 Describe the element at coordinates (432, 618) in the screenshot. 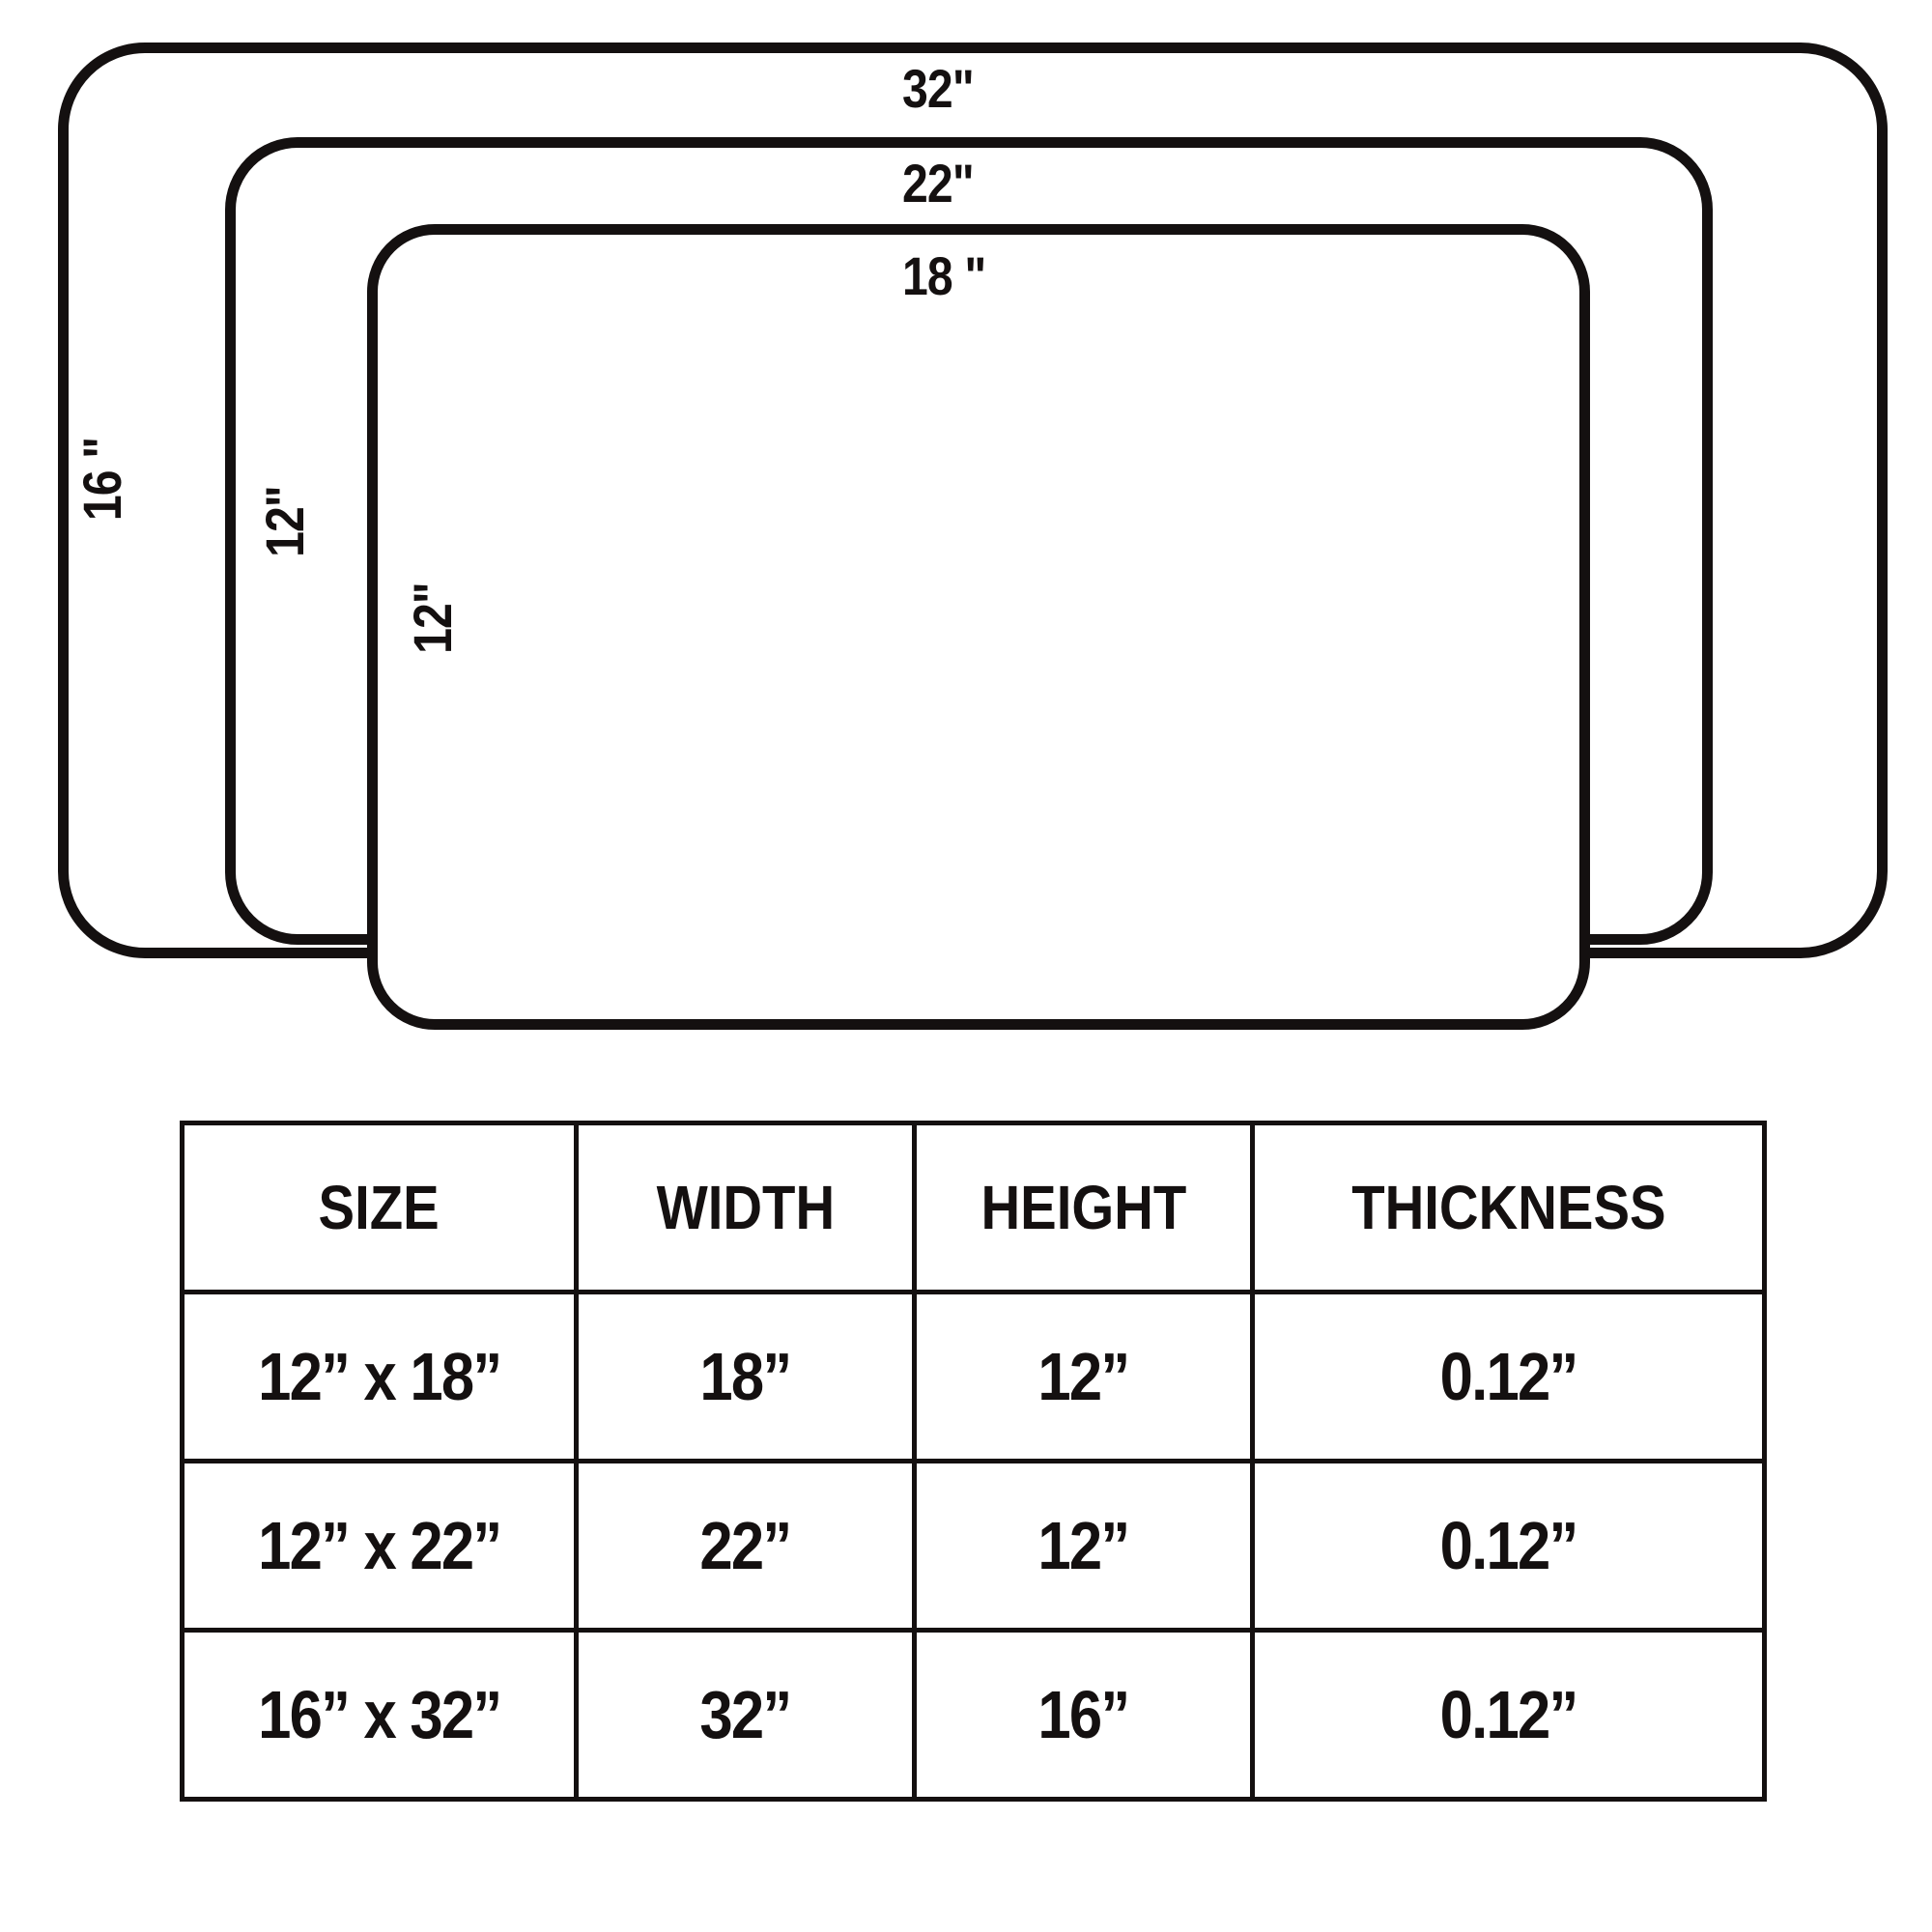

I see `label-height-12-small: 12"` at that location.